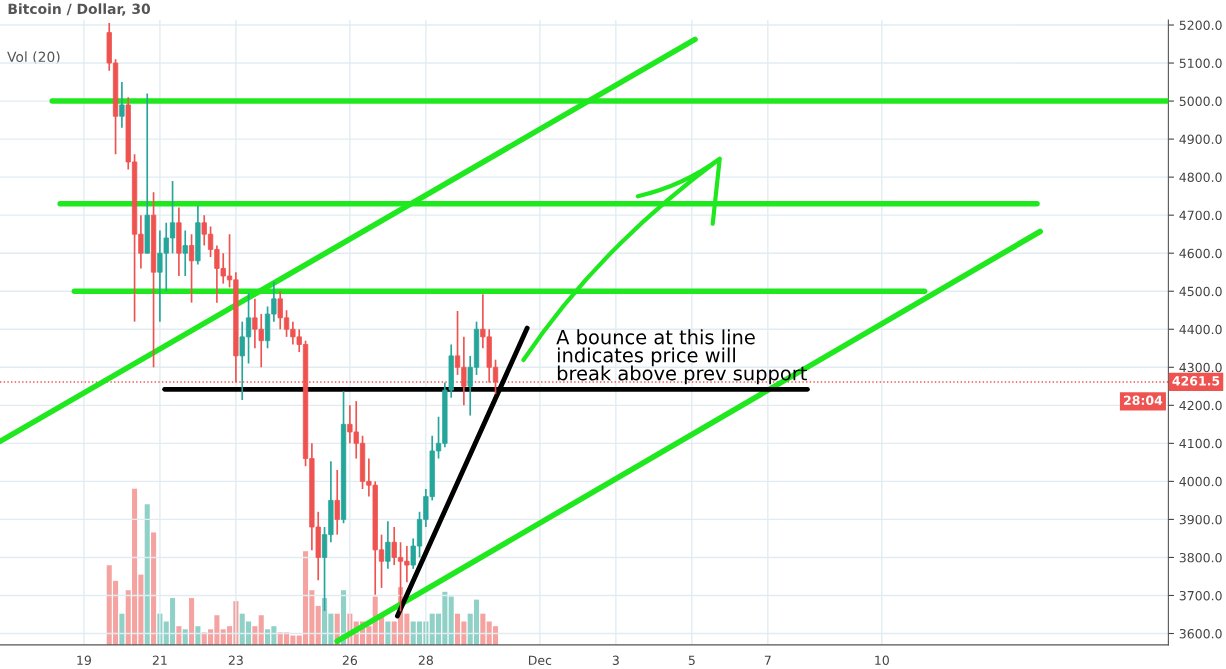 The image size is (1226, 669). I want to click on y-tick-label: 4900.0, so click(1200, 139).